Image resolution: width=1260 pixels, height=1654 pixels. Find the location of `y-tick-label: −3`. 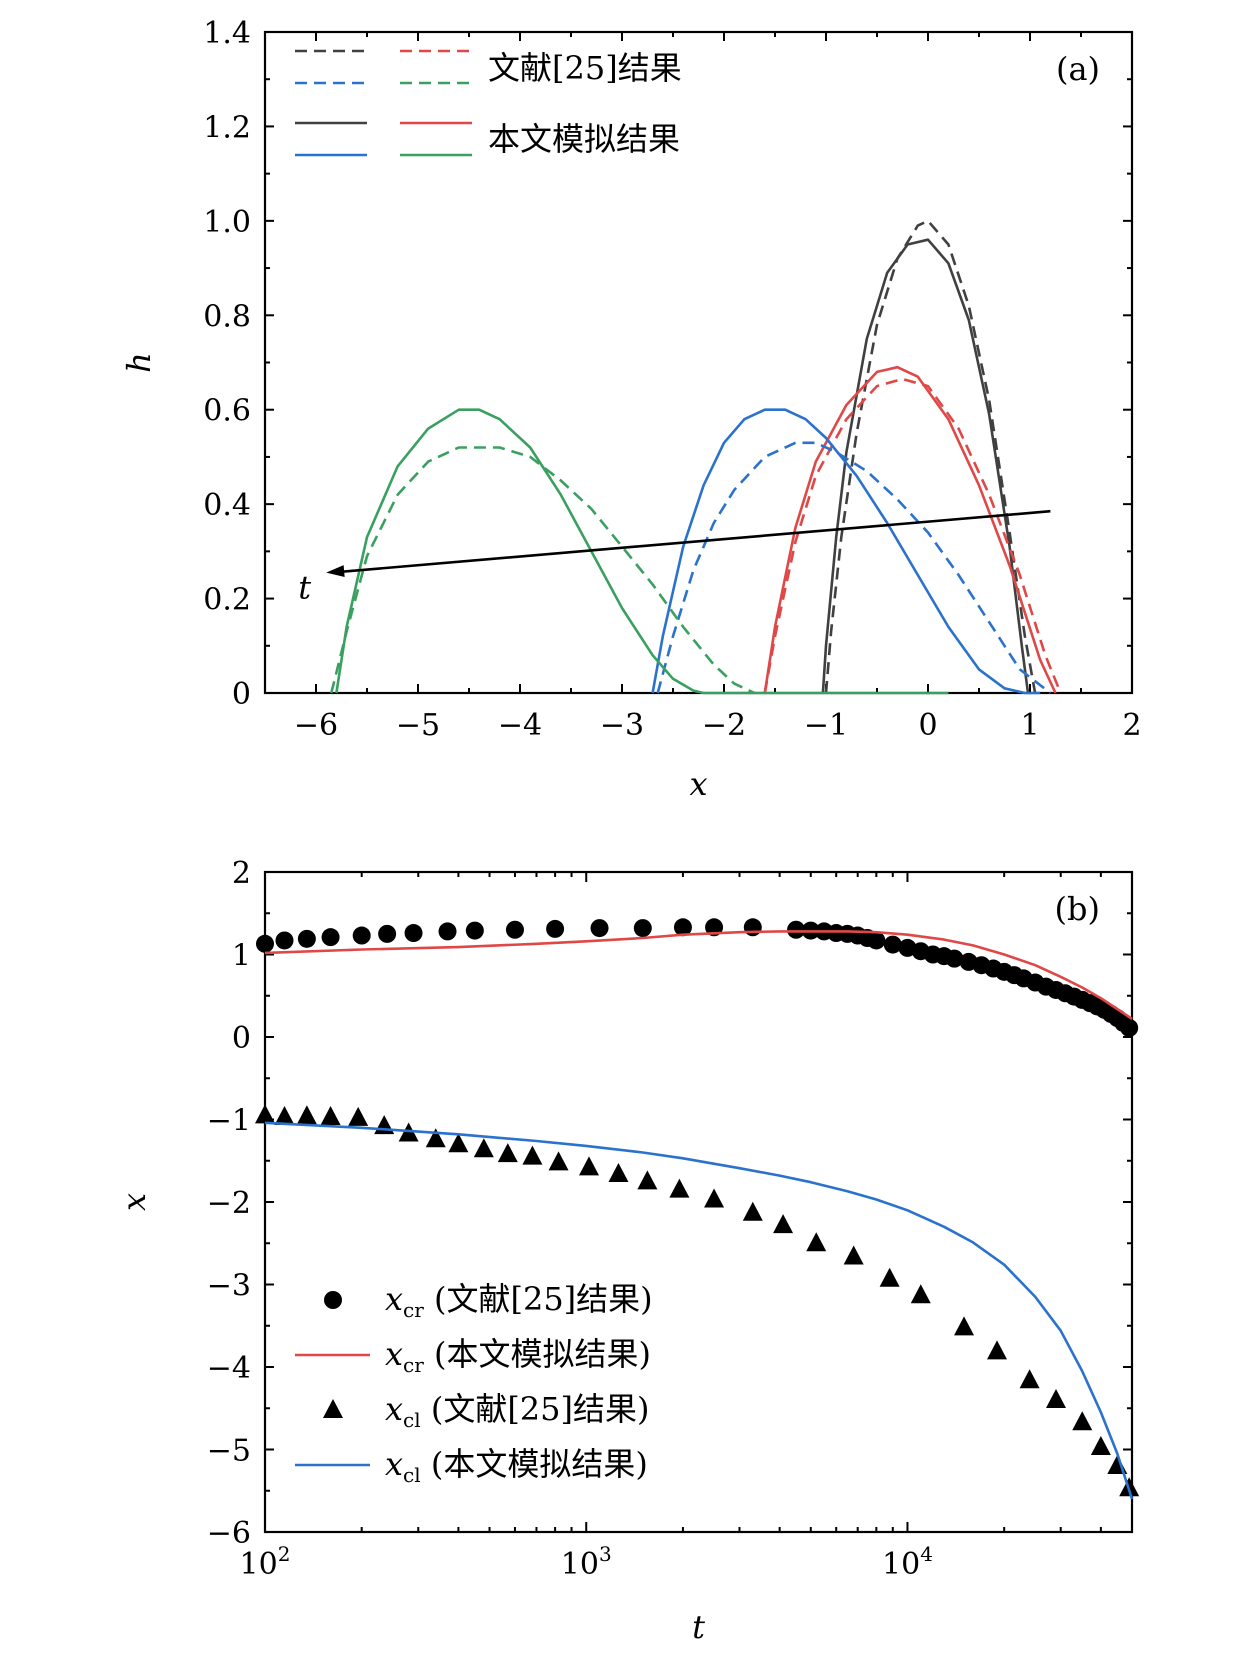

y-tick-label: −3 is located at coordinates (229, 1286).